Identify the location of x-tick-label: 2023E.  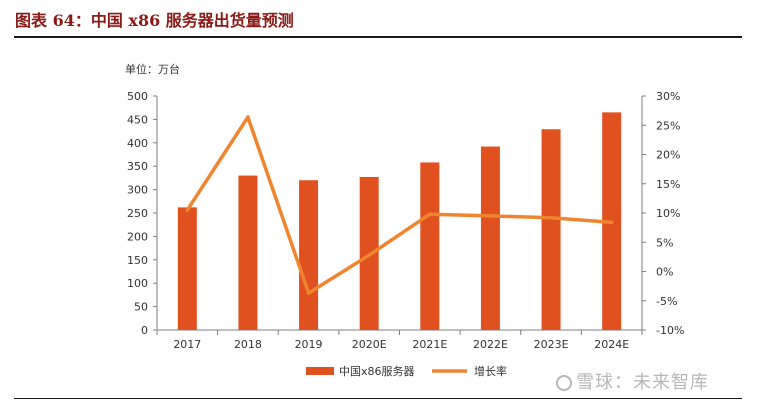
(551, 344).